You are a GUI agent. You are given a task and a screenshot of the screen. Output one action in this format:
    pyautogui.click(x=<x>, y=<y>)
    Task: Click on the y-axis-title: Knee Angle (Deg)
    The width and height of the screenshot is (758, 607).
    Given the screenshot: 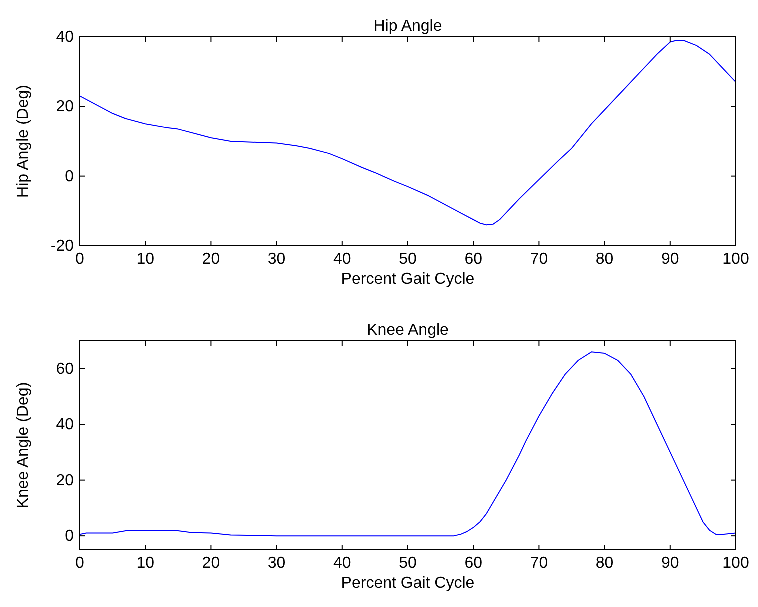 What is the action you would take?
    pyautogui.click(x=23, y=445)
    